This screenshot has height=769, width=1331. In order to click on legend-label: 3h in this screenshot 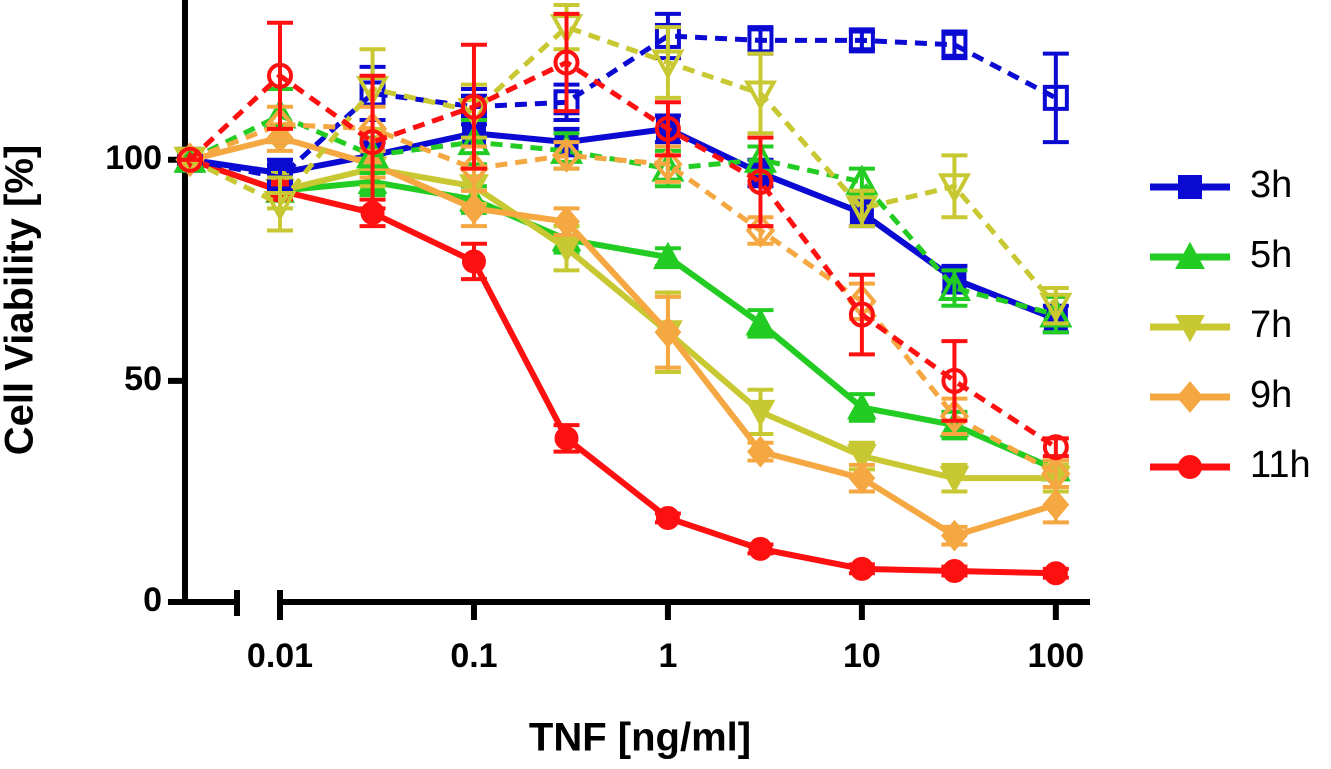, I will do `click(1271, 185)`.